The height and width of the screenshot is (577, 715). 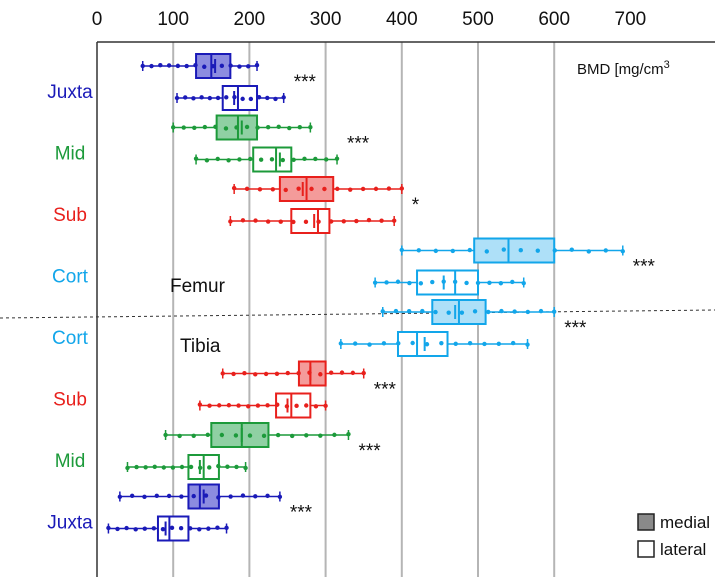 What do you see at coordinates (200, 66) in the screenshot?
I see `femur-juxta-medial-box` at bounding box center [200, 66].